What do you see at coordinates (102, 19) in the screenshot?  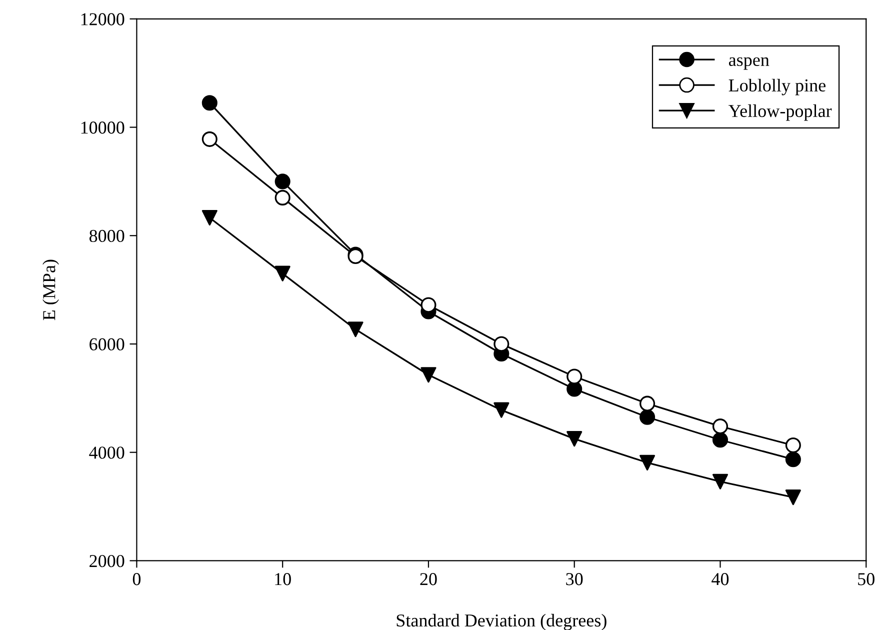 I see `y-tick-label: 12000` at bounding box center [102, 19].